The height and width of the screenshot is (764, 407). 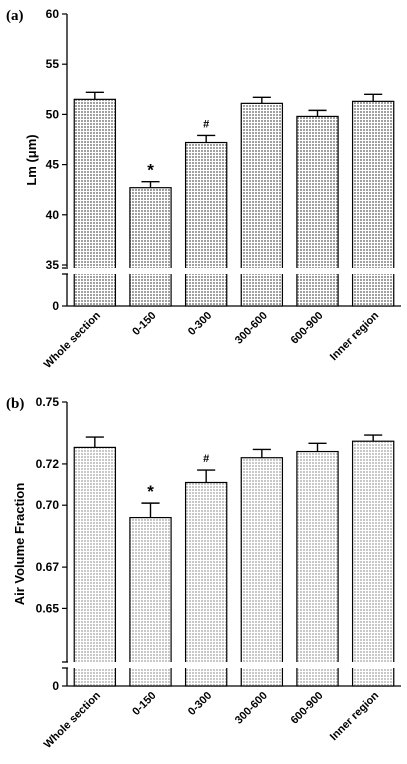 I want to click on y-tick-label: 55, so click(x=53, y=64).